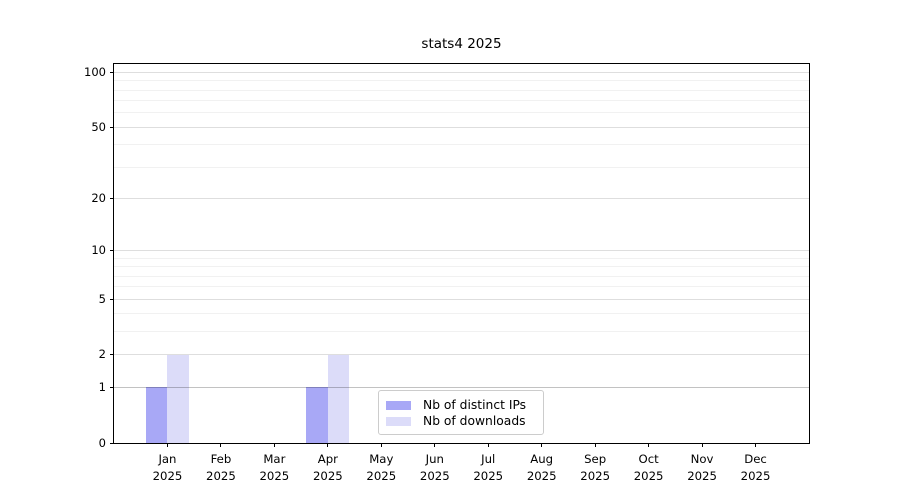  Describe the element at coordinates (98, 126) in the screenshot. I see `y-axis-tick-label: 50` at that location.